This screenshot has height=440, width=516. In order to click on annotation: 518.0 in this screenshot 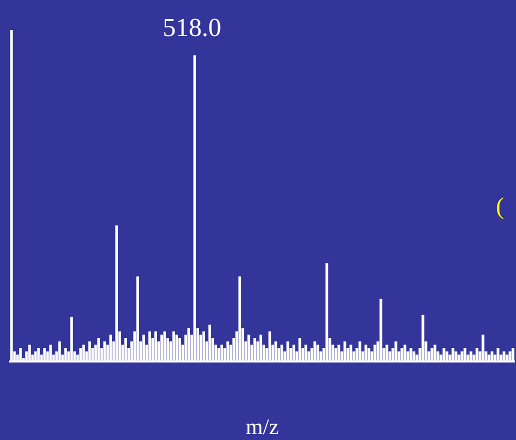, I will do `click(192, 27)`.